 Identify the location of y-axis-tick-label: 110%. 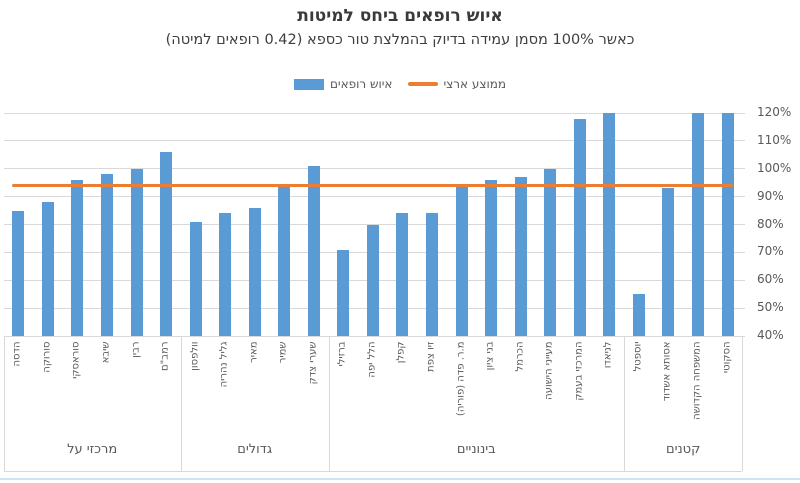
(774, 139).